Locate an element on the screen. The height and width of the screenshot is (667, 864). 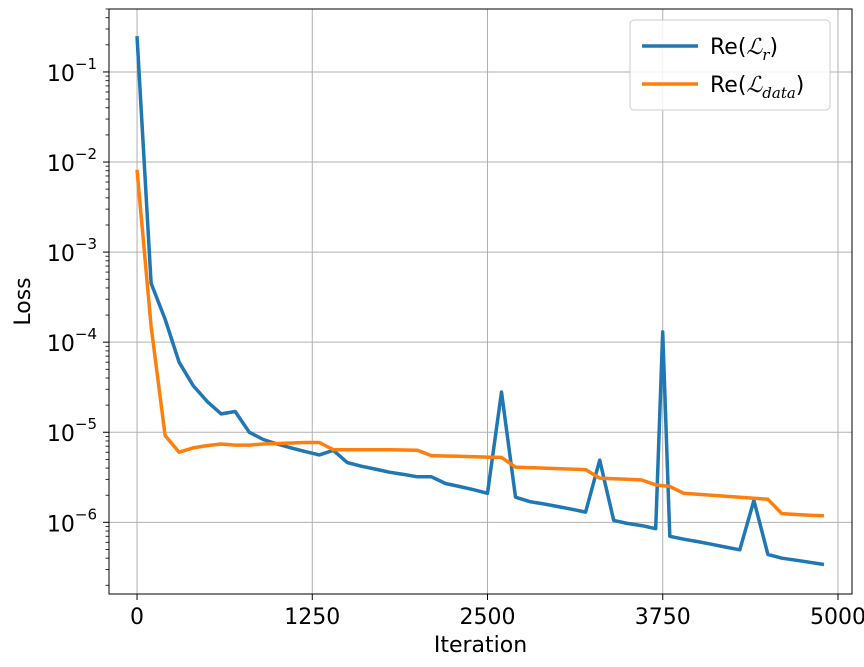
y-tick-label: 10⁻⁴ is located at coordinates (72, 341).